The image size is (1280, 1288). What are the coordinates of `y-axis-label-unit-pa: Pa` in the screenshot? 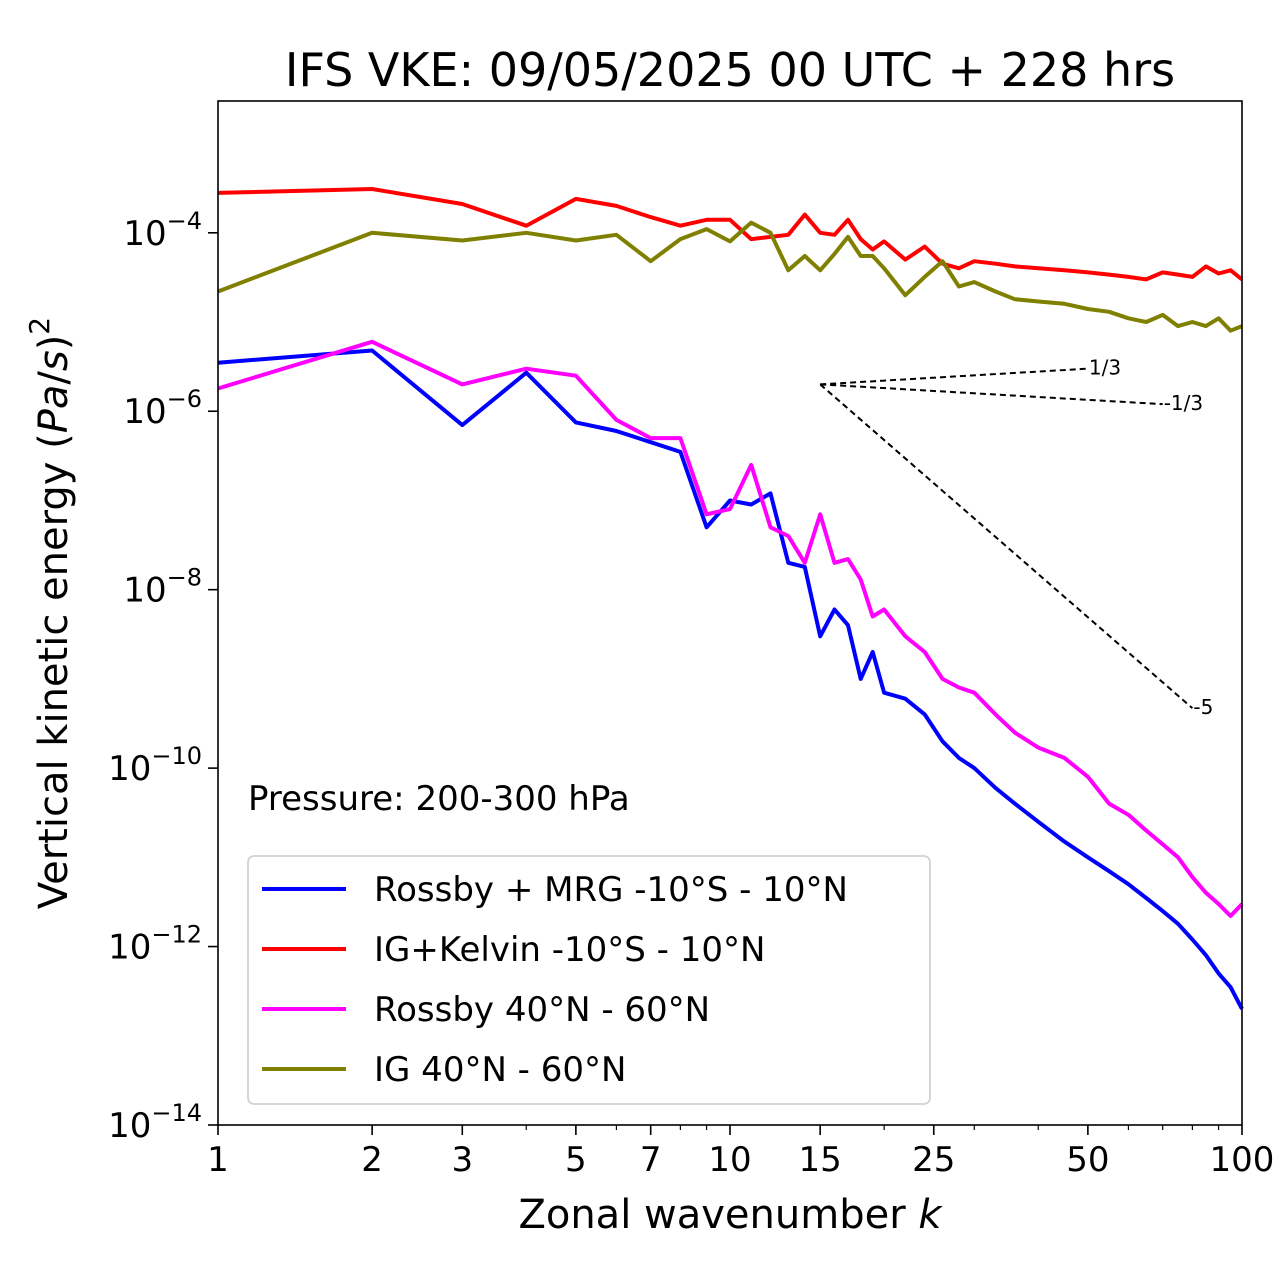 It's located at (54, 409).